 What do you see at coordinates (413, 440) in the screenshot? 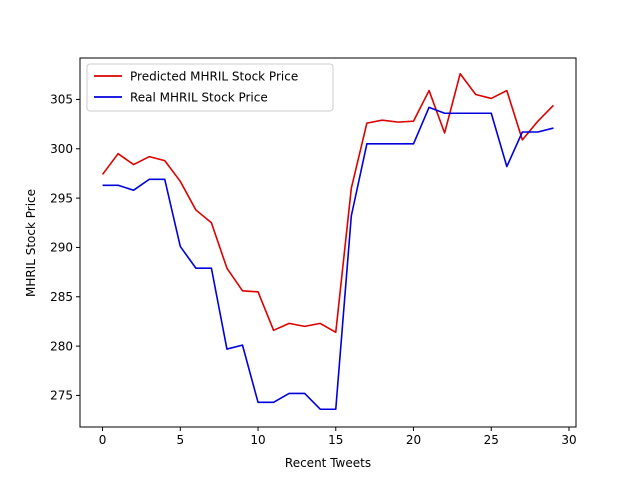
I see `x-tick-label: 20` at bounding box center [413, 440].